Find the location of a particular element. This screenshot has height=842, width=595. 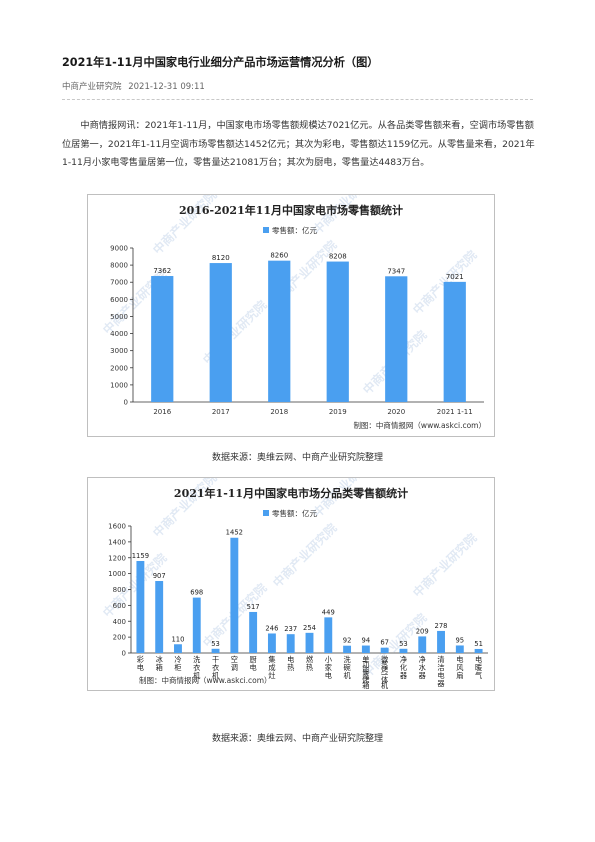

x-tick-label: 彩电 is located at coordinates (140, 663).